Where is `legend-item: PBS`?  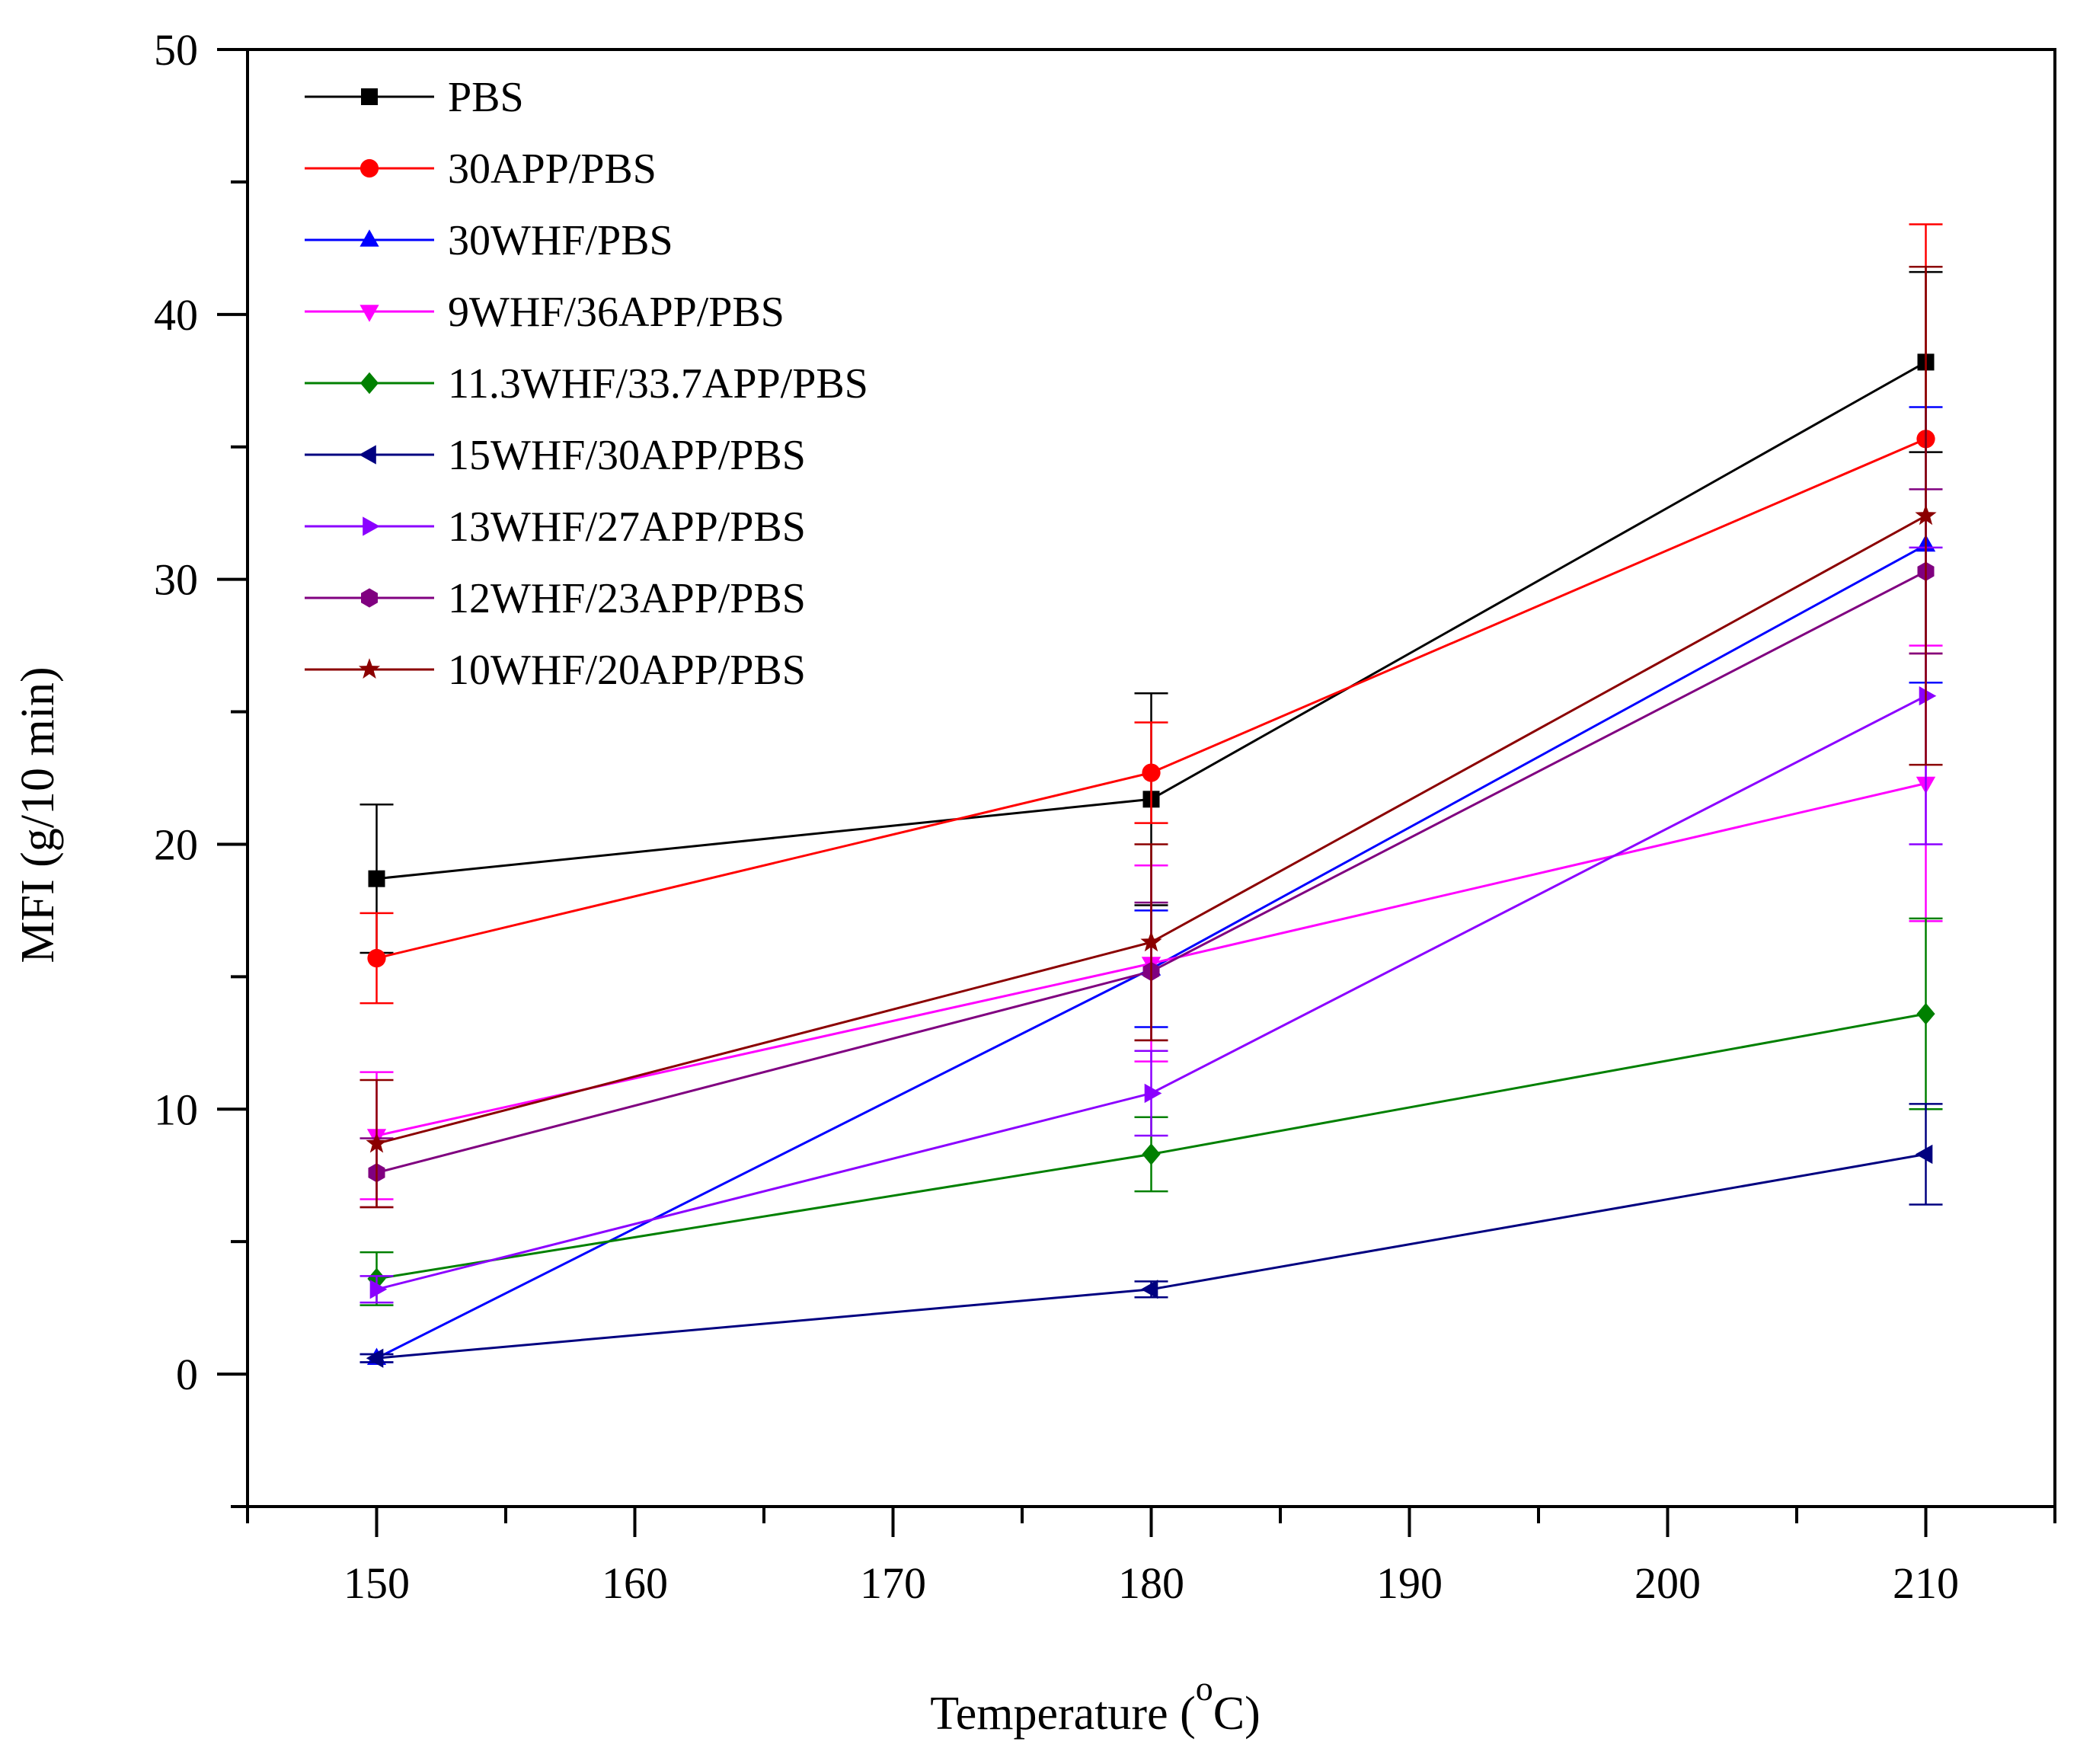
legend-item: PBS is located at coordinates (414, 97).